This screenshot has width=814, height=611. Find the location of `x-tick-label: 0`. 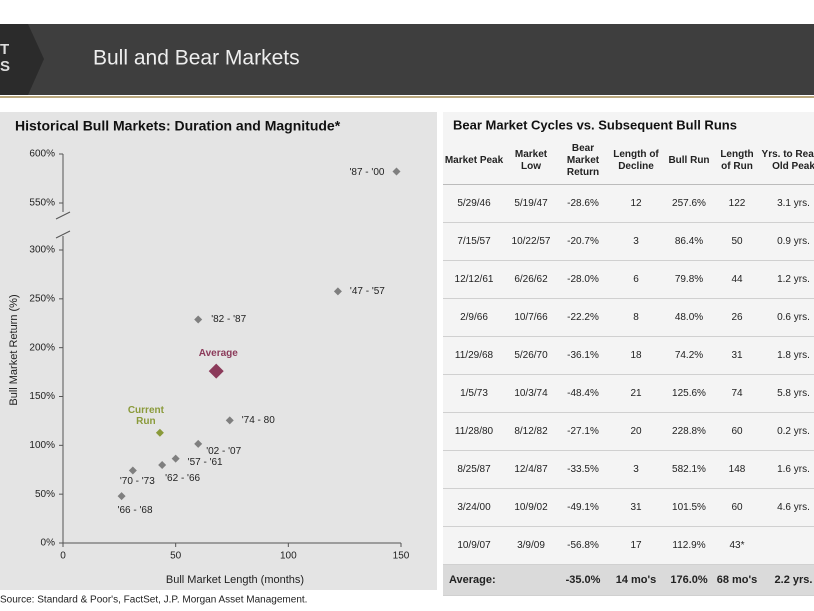

x-tick-label: 0 is located at coordinates (63, 556).